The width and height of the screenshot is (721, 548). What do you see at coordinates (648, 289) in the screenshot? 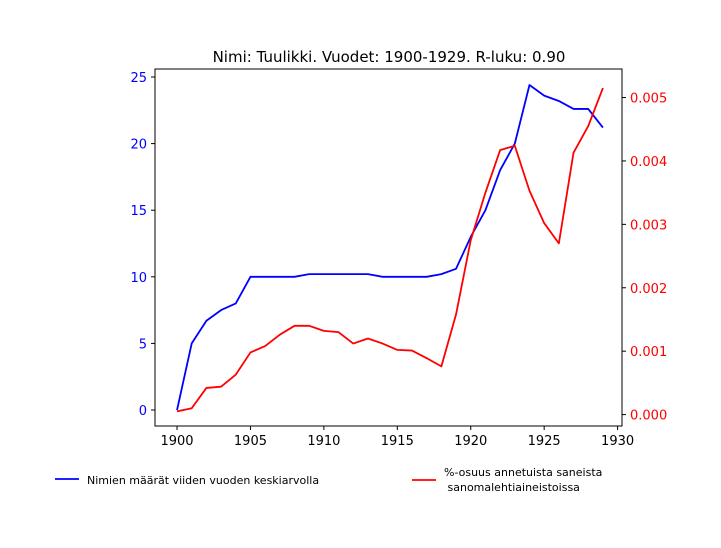
I see `y-right-tick-label: 0.002` at bounding box center [648, 289].